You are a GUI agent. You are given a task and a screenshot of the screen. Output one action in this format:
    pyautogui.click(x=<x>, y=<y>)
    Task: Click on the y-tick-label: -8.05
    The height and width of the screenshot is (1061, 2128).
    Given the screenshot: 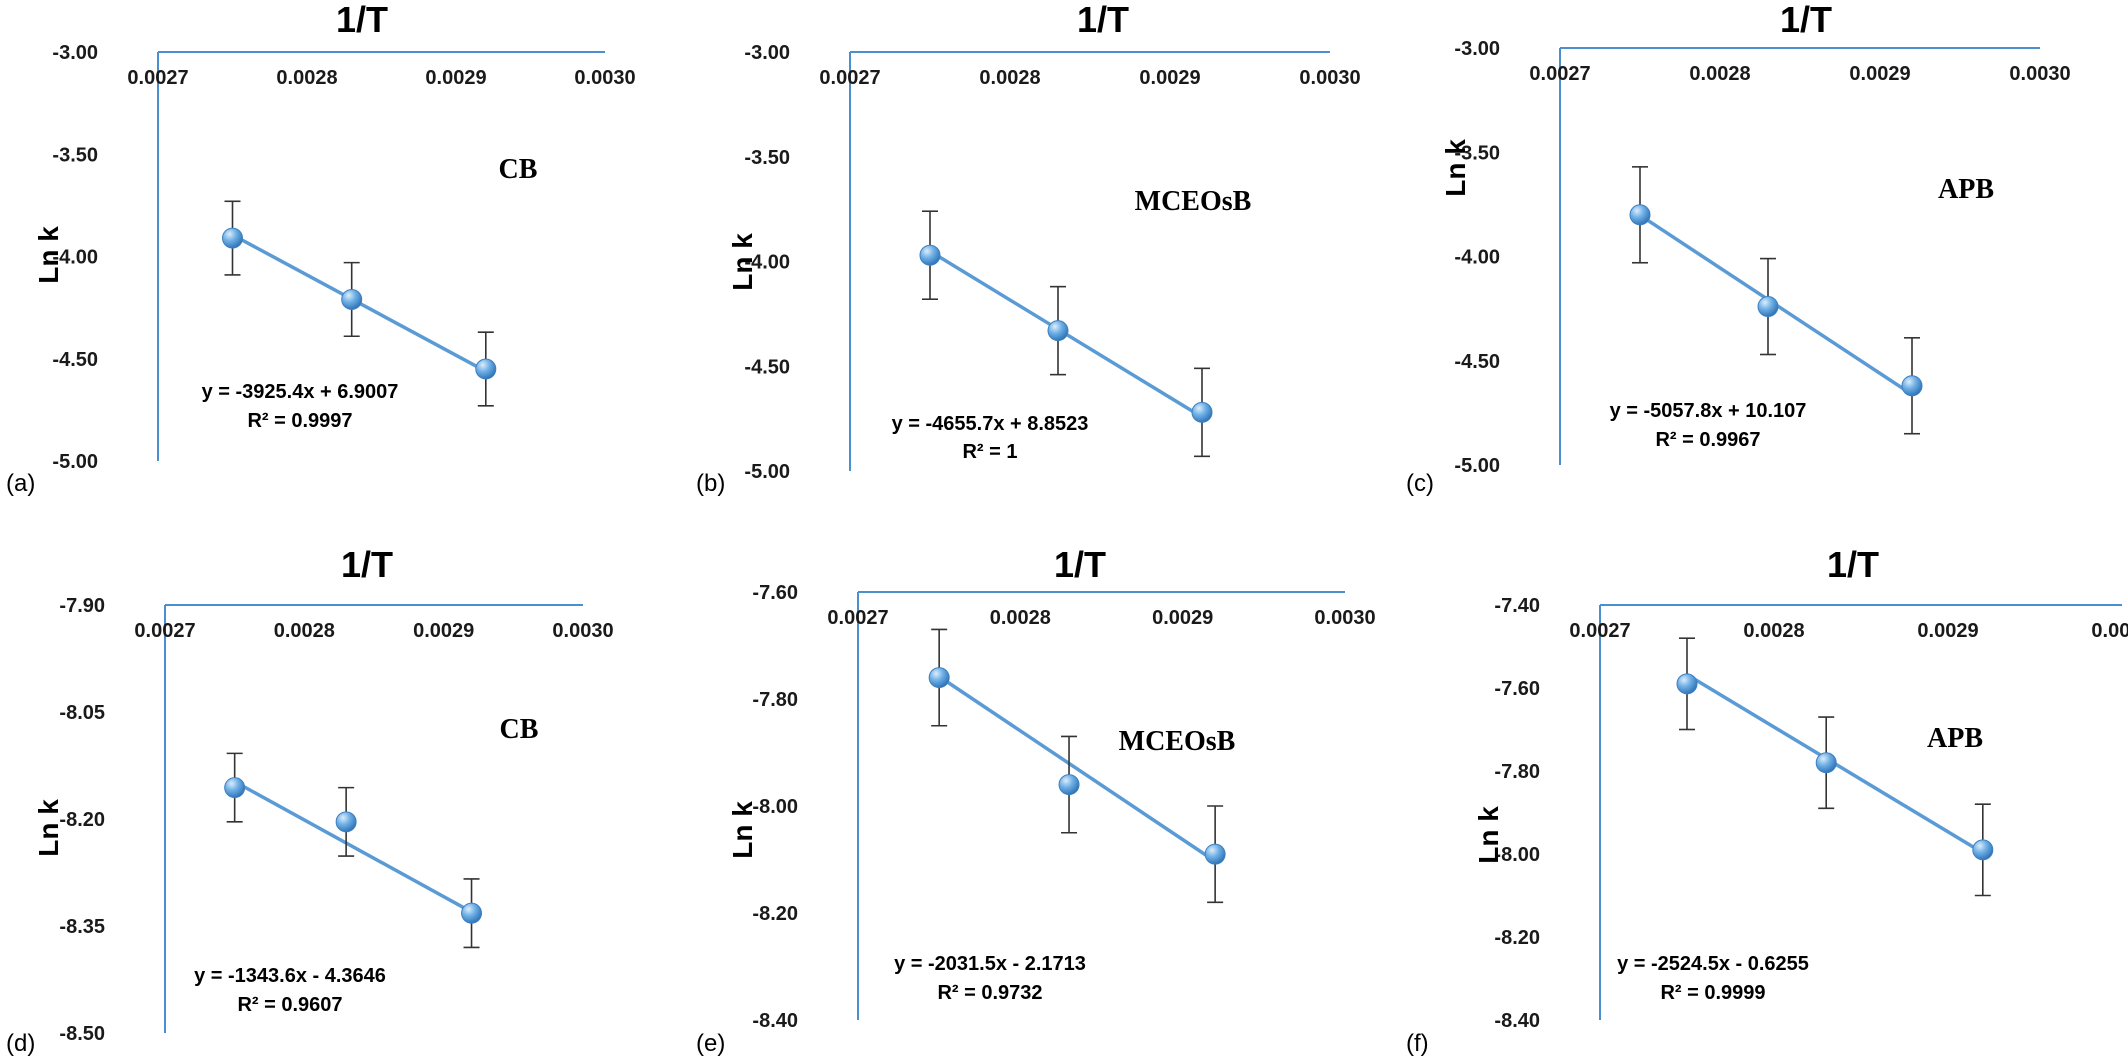 What is the action you would take?
    pyautogui.click(x=82, y=713)
    